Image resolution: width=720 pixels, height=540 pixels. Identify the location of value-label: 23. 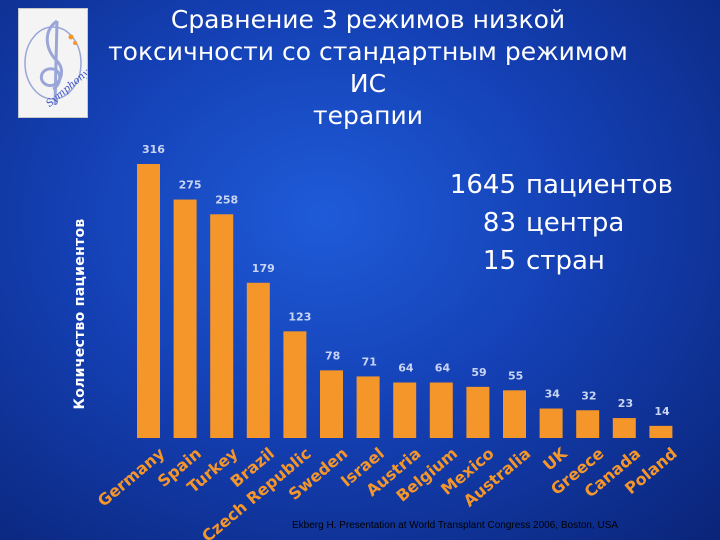
(625, 403).